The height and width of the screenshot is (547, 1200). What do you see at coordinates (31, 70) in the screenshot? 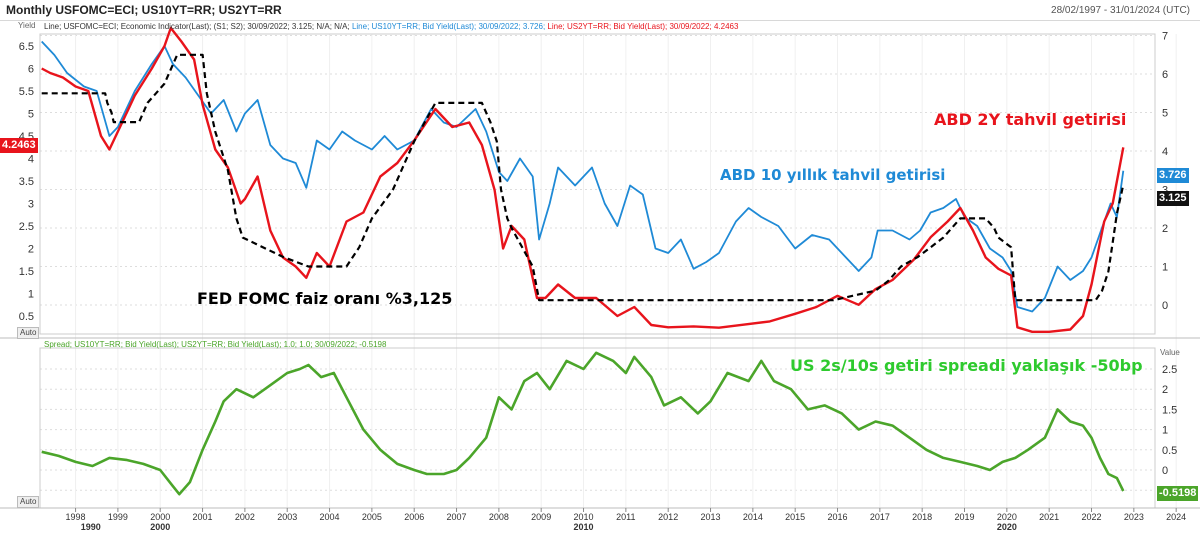
I see `left-axis-tick: 6` at bounding box center [31, 70].